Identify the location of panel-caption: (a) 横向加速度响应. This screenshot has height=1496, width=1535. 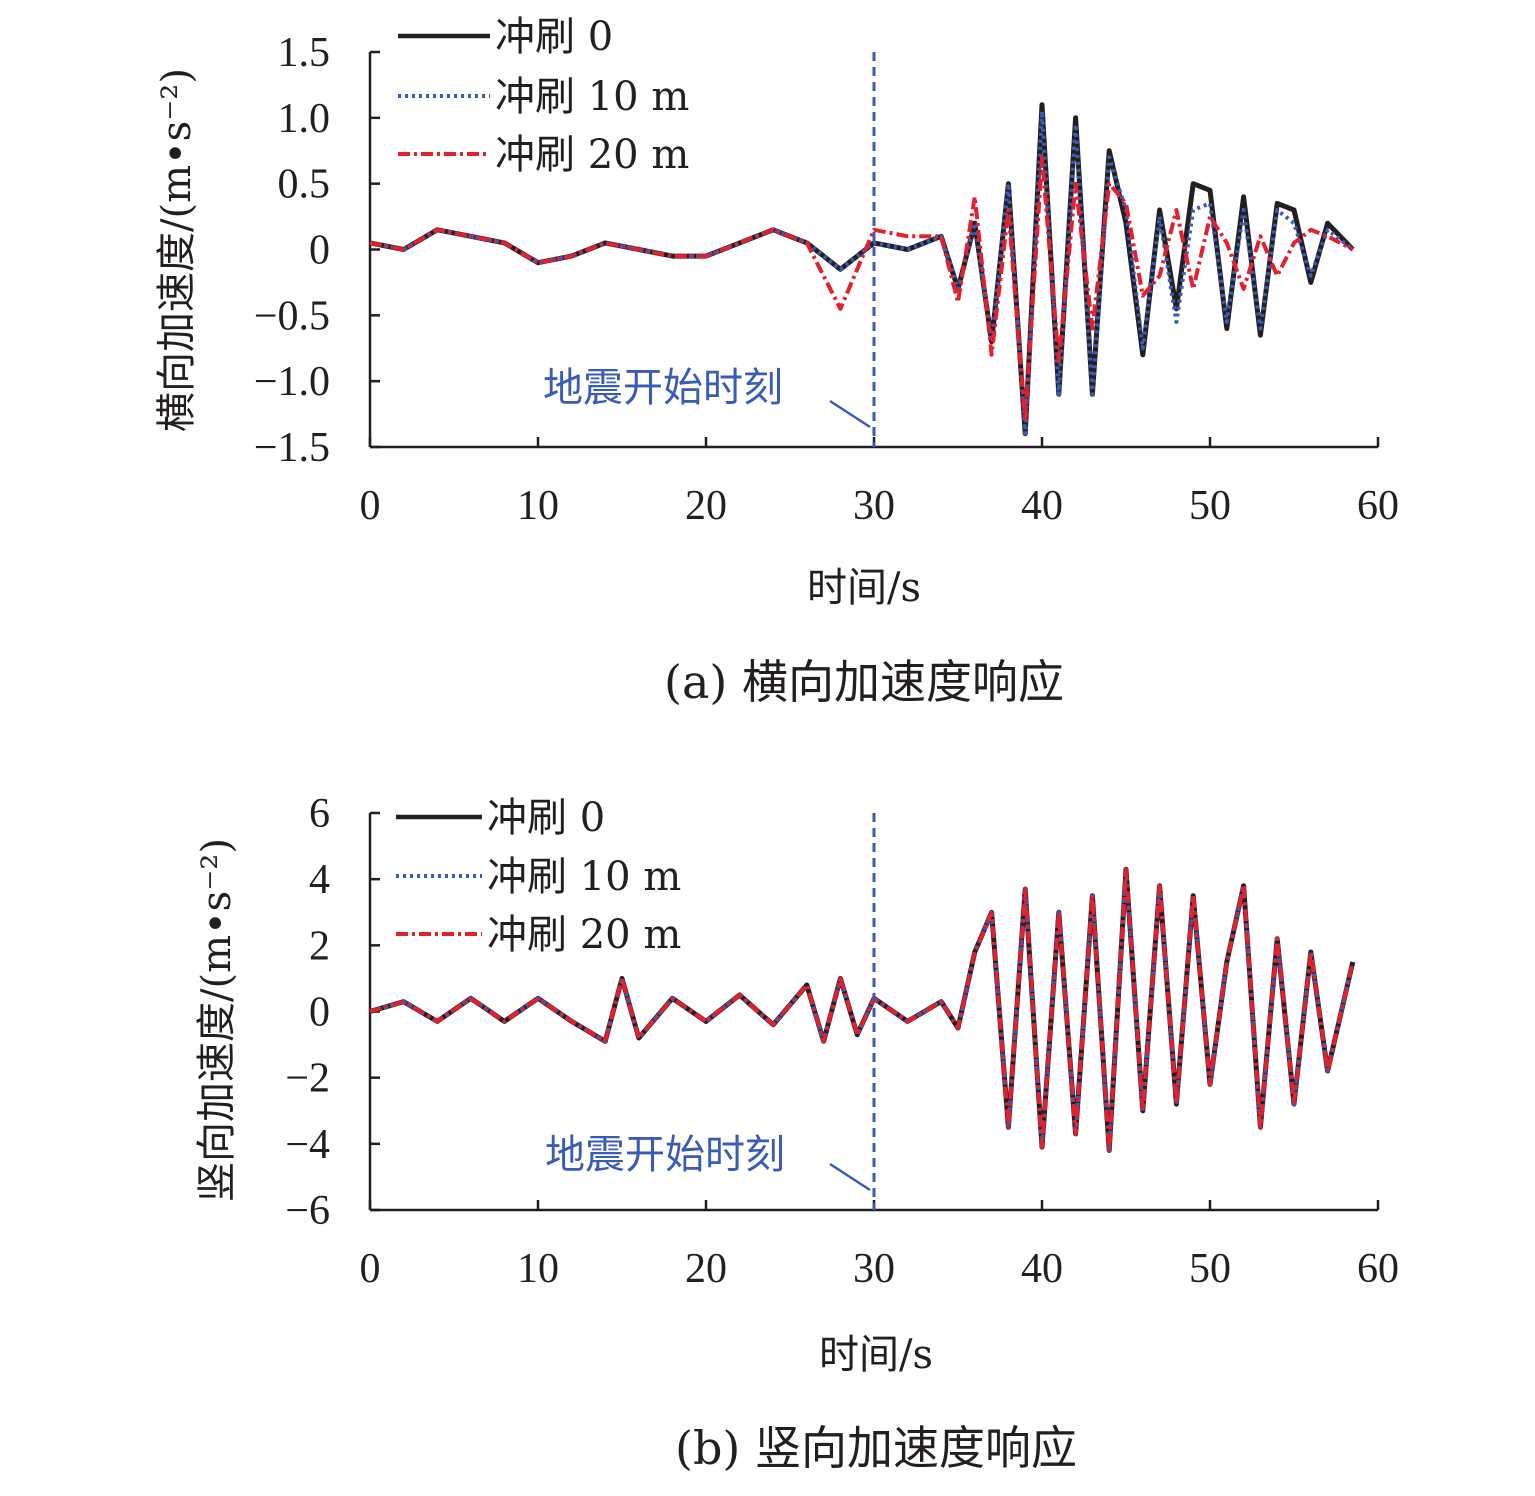
(864, 682).